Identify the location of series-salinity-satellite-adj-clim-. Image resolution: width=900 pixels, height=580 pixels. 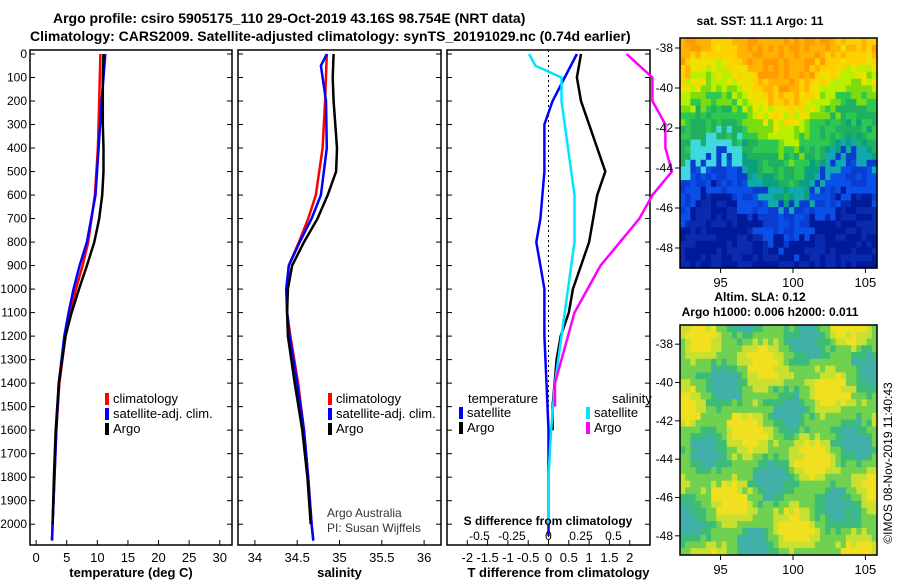
(306, 297).